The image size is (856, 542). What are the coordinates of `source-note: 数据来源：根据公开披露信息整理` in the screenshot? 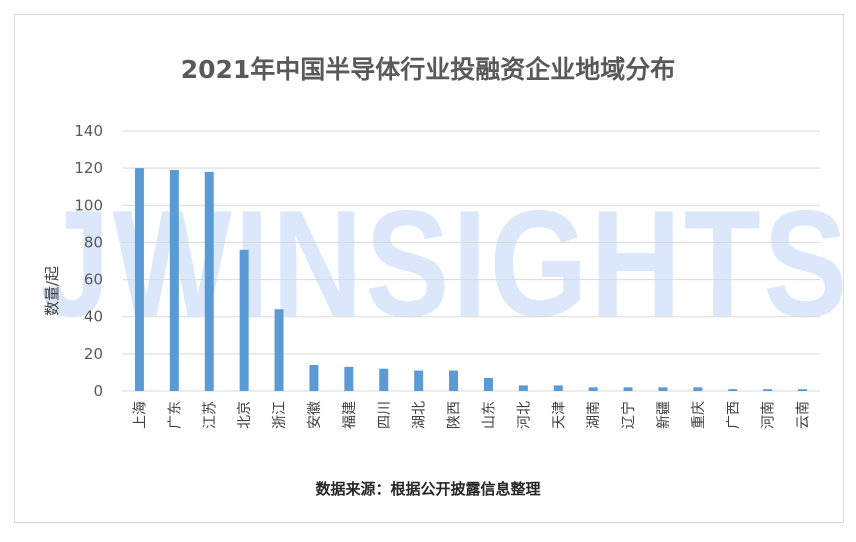 It's located at (428, 489).